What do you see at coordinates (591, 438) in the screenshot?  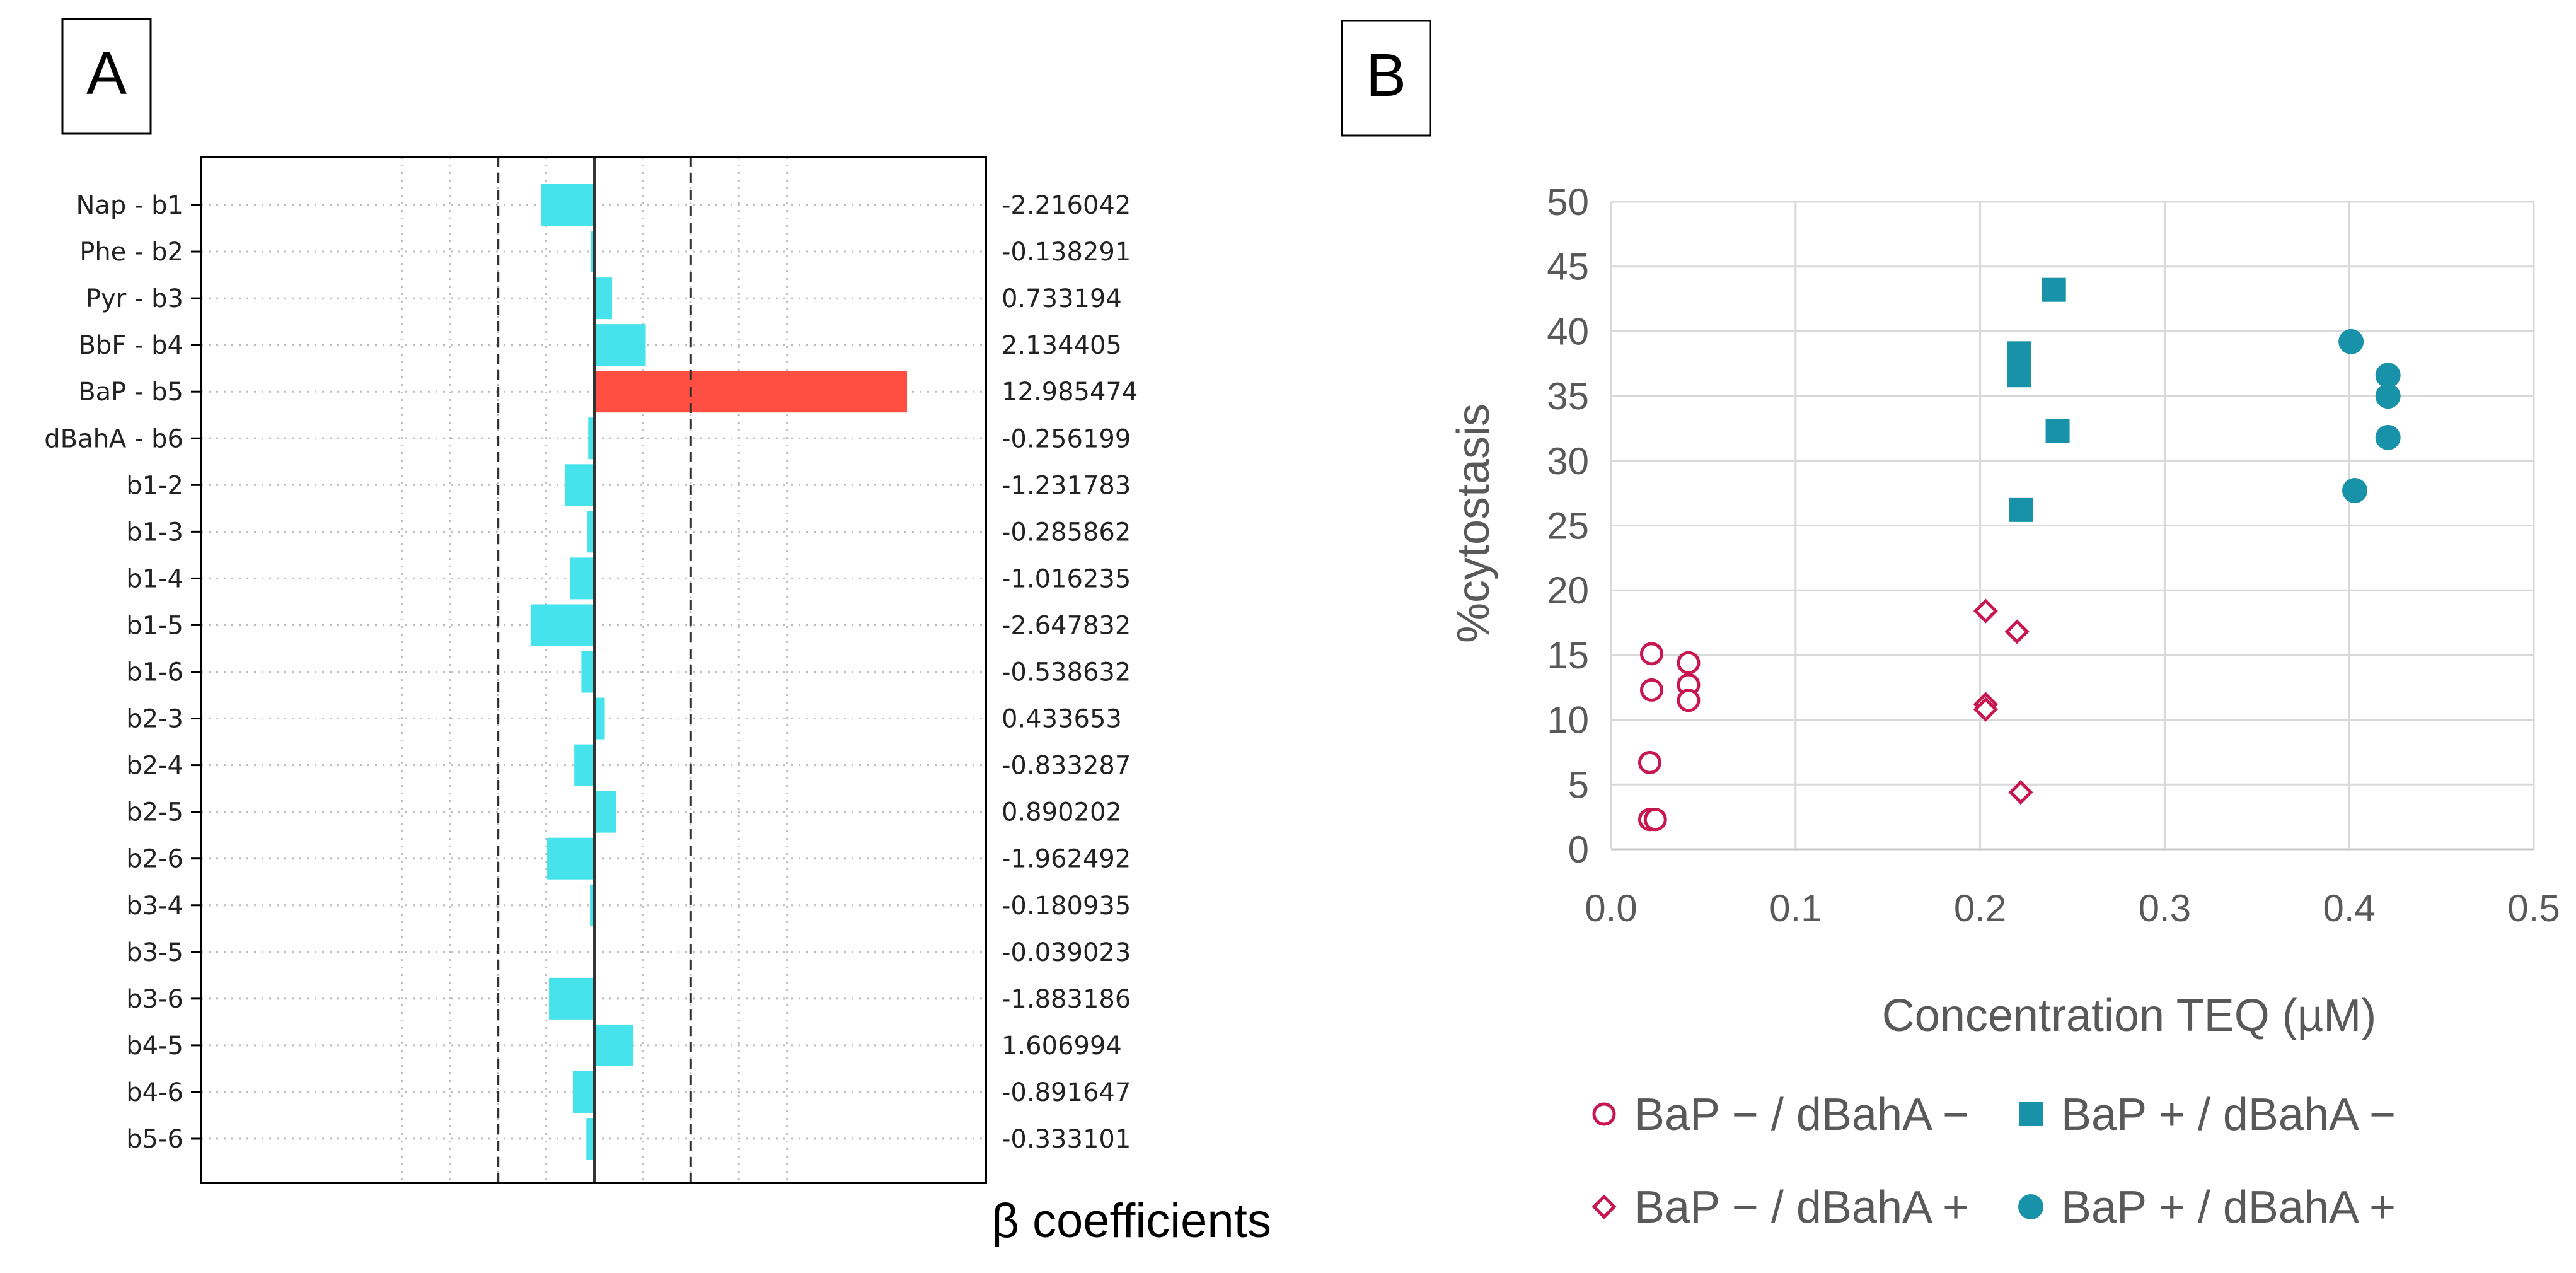 I see `bar-dbaha-b6` at bounding box center [591, 438].